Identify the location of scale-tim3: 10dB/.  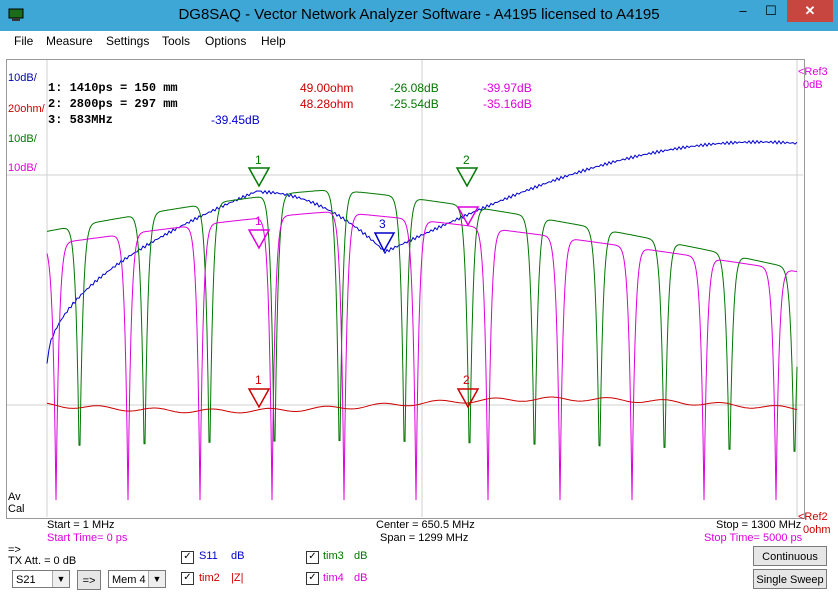
(22, 139).